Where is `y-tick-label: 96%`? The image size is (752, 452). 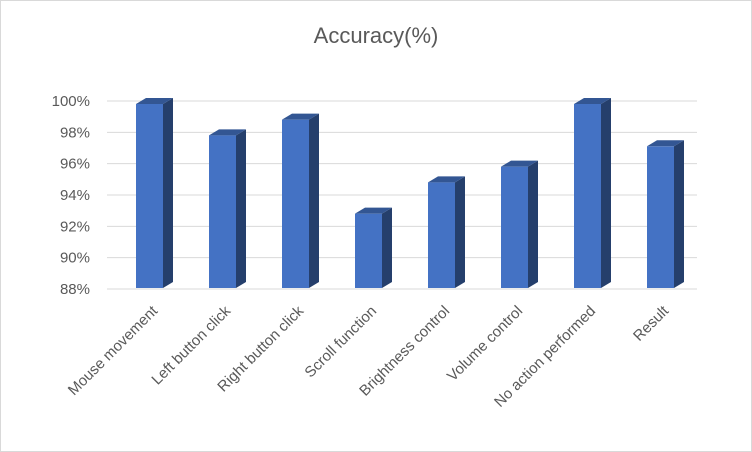 y-tick-label: 96% is located at coordinates (75, 164).